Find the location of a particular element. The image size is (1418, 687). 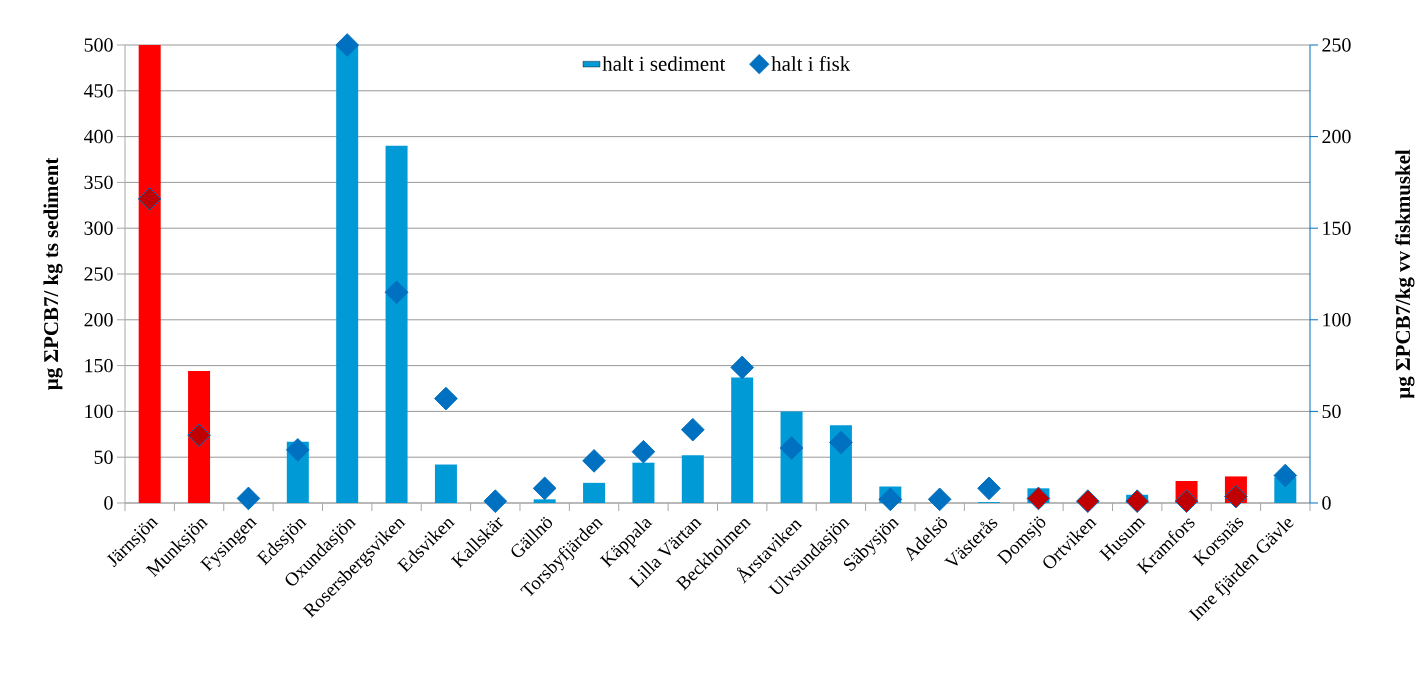

y-axis-title: µg ΣPCB7/ kg ts sediment is located at coordinates (53, 273).